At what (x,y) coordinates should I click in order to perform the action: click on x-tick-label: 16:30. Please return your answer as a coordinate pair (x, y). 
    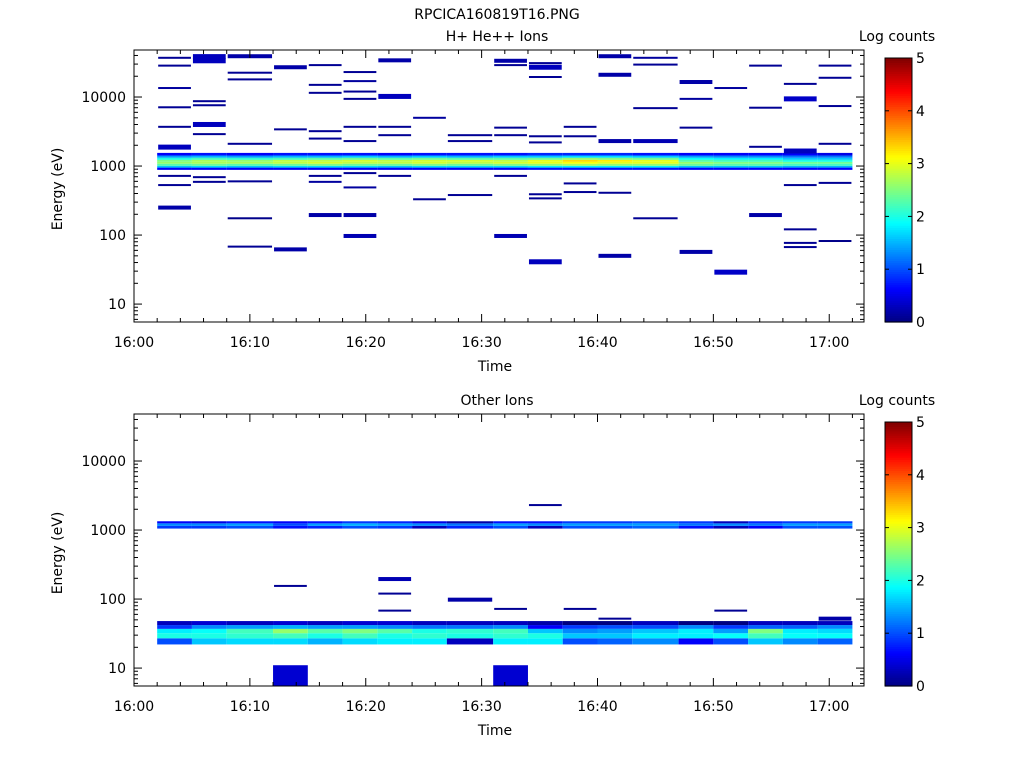
    Looking at the image, I should click on (481, 707).